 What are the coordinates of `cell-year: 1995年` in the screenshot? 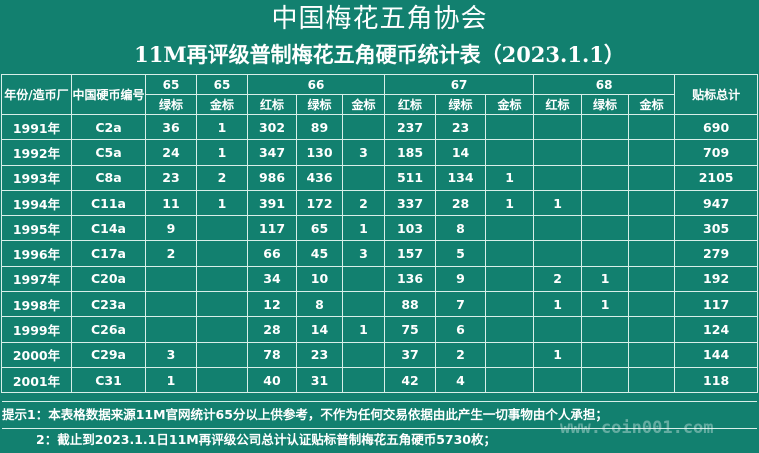 It's located at (36, 228).